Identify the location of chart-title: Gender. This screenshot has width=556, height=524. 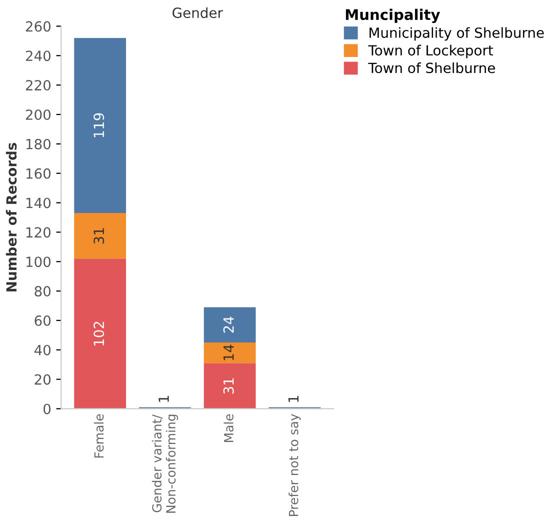
(197, 12).